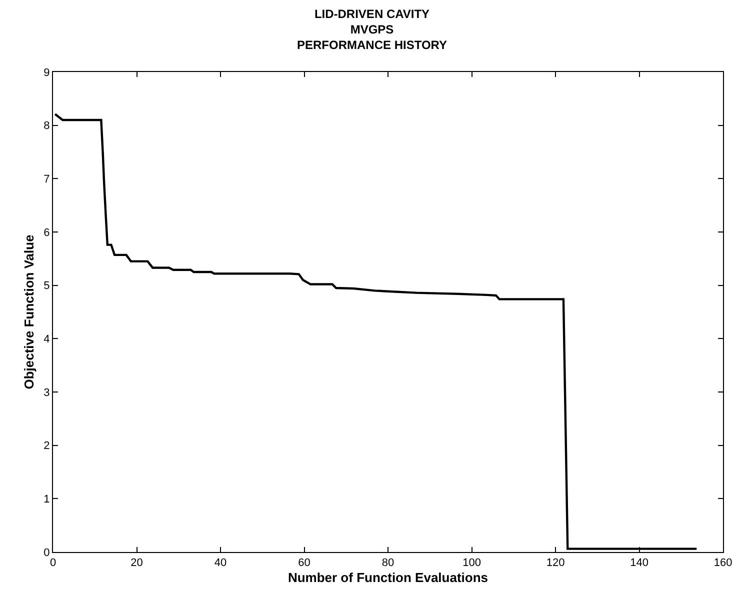  I want to click on y-tick-label: 6, so click(47, 232).